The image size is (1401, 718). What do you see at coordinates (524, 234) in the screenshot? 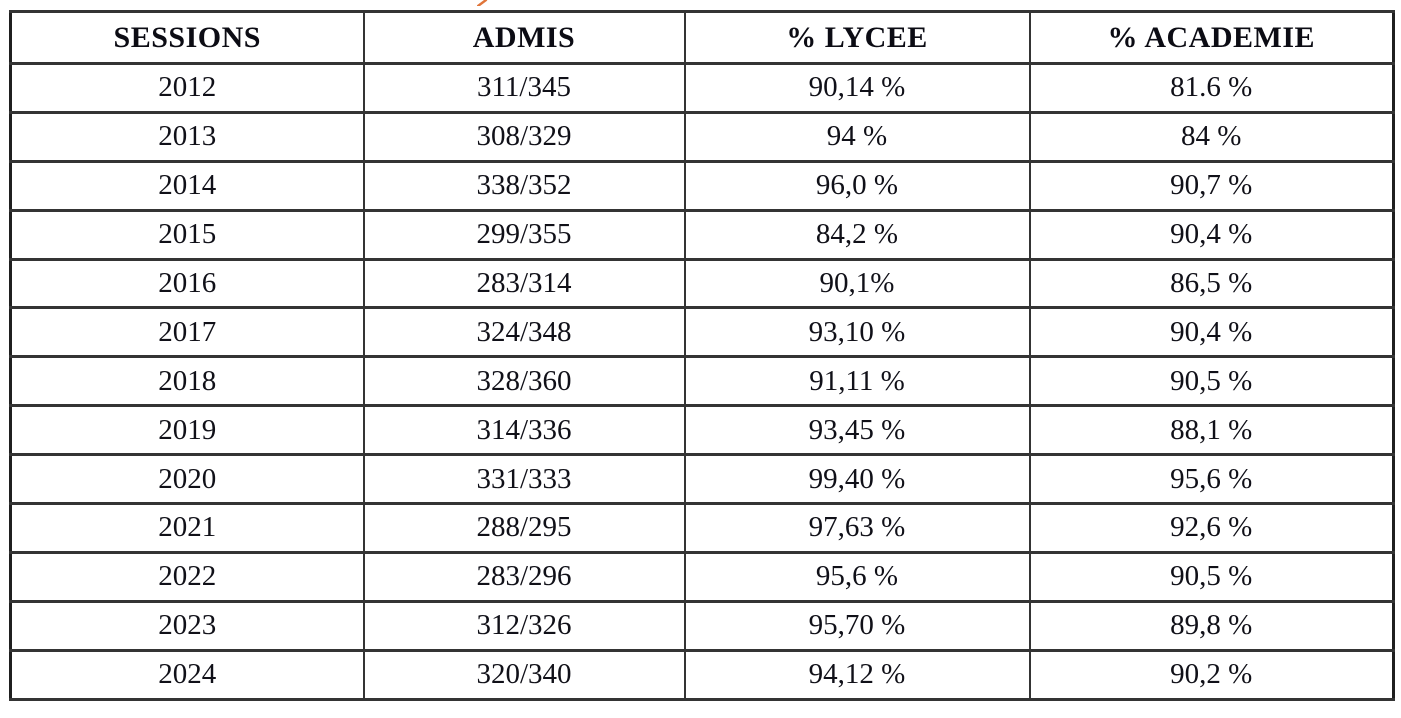
I see `cell-admis-ratio: 299/355` at bounding box center [524, 234].